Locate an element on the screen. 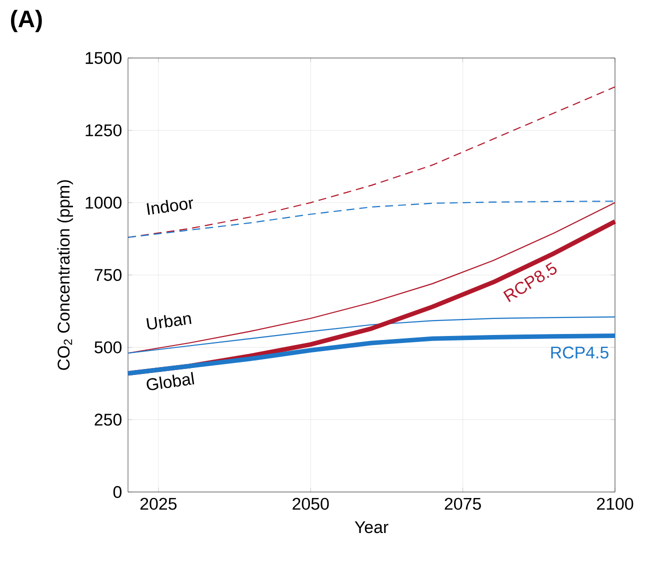  y-axis-title: CO$_{2}$ Concentration (ppm) is located at coordinates (65, 275).